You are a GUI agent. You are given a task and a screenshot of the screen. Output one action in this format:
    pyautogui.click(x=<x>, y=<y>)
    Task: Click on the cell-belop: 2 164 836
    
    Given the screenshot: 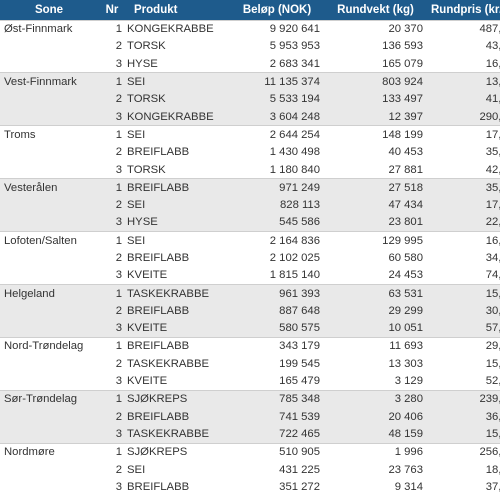 What is the action you would take?
    pyautogui.click(x=277, y=240)
    